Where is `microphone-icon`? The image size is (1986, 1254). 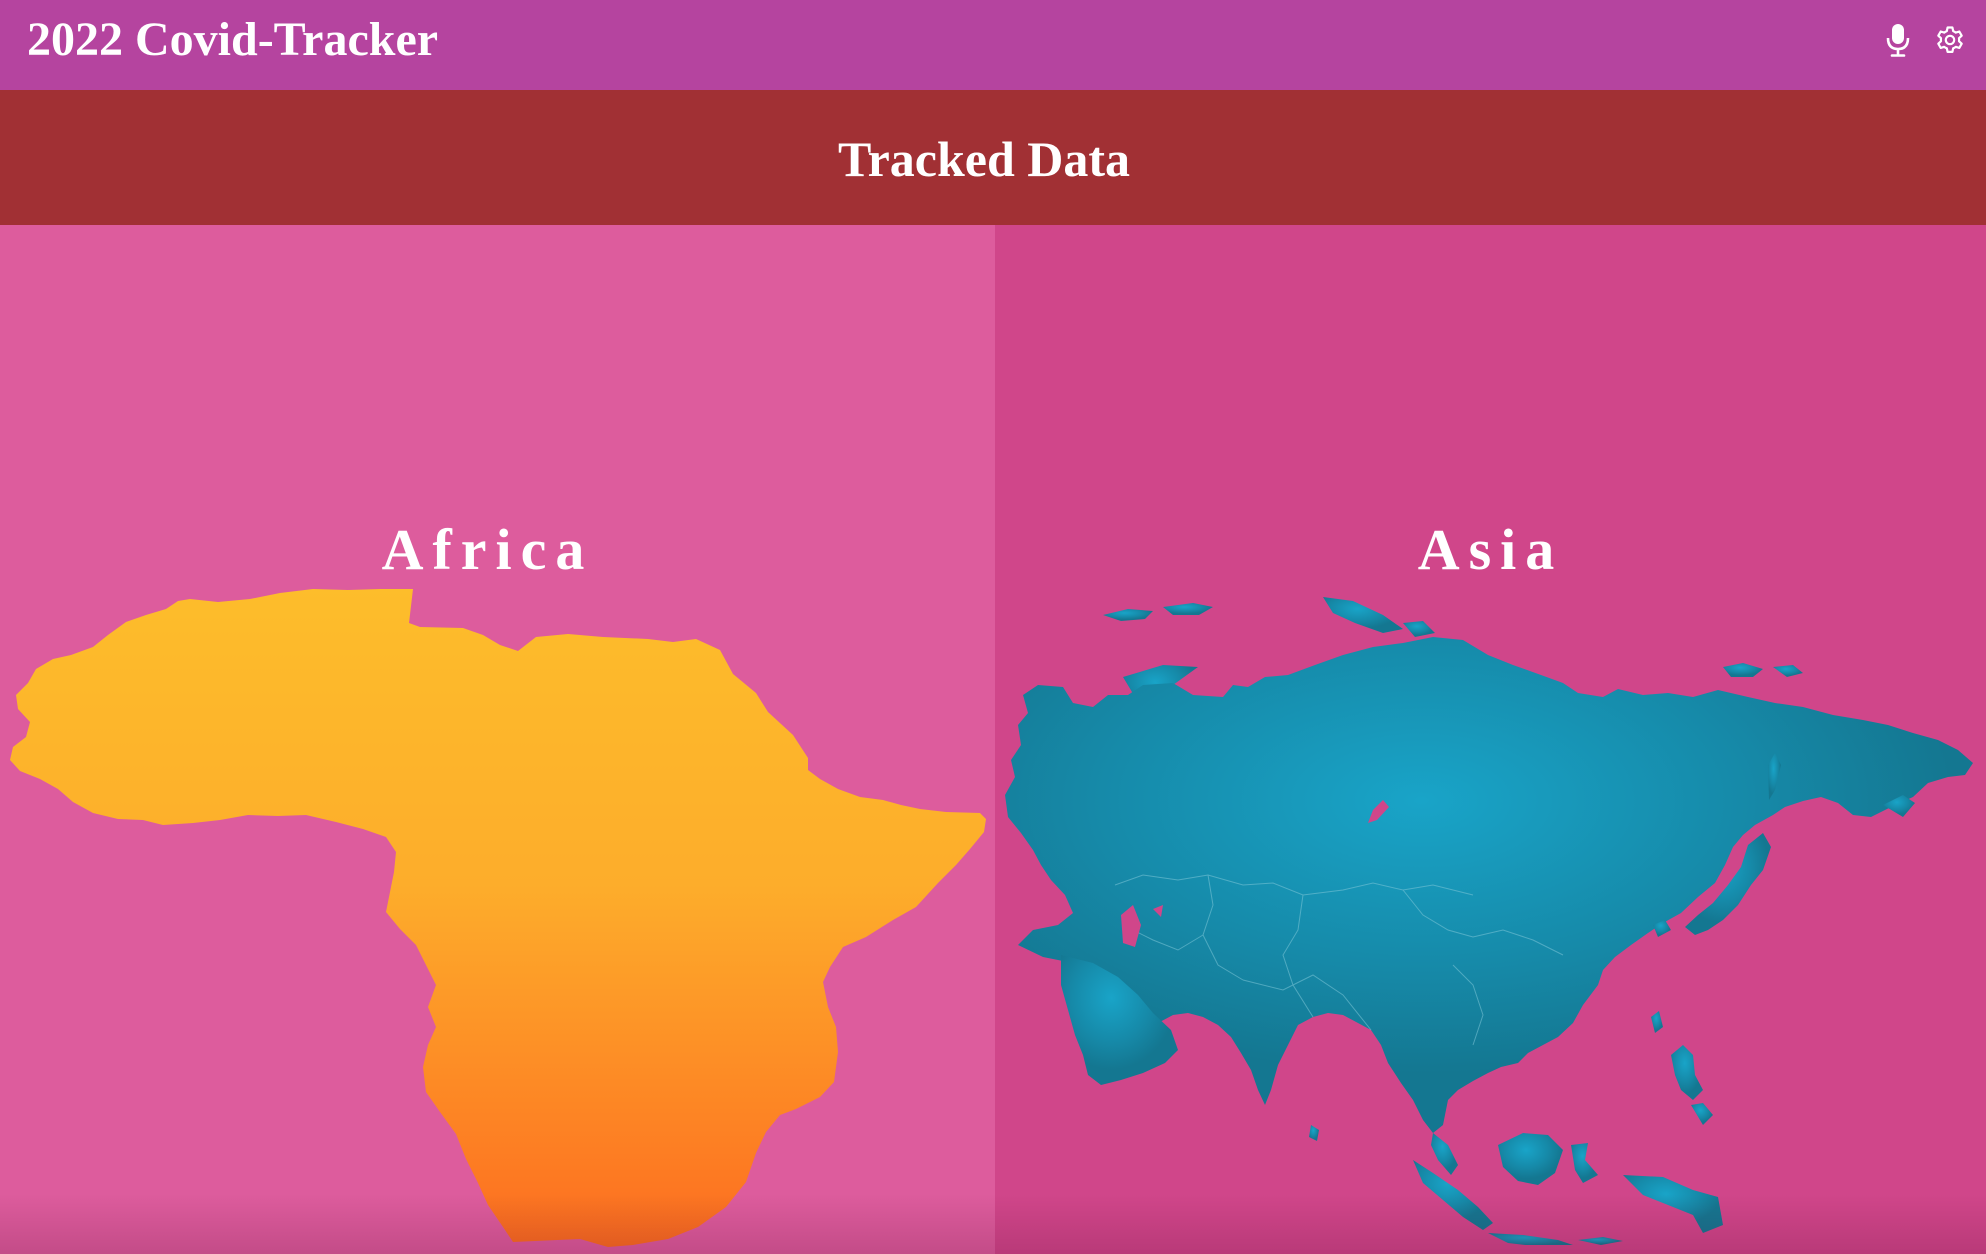
microphone-icon is located at coordinates (1898, 40).